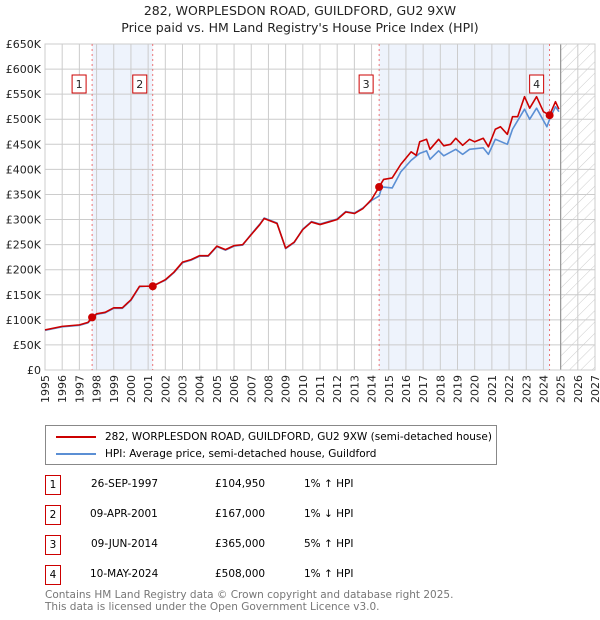  Describe the element at coordinates (125, 484) in the screenshot. I see `date: 26-SEP-1997` at that location.